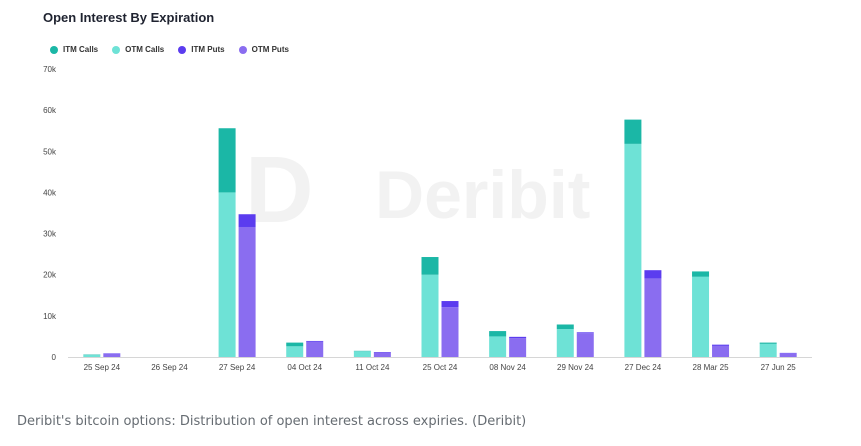 This screenshot has width=861, height=446. Describe the element at coordinates (116, 49) in the screenshot. I see `legend-swatch-otm-calls` at that location.